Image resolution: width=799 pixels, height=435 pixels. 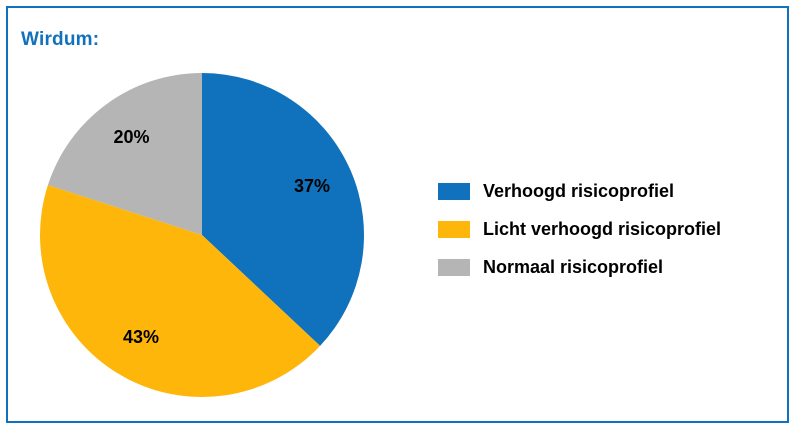 What do you see at coordinates (312, 186) in the screenshot?
I see `pie-slice-label: 37%` at bounding box center [312, 186].